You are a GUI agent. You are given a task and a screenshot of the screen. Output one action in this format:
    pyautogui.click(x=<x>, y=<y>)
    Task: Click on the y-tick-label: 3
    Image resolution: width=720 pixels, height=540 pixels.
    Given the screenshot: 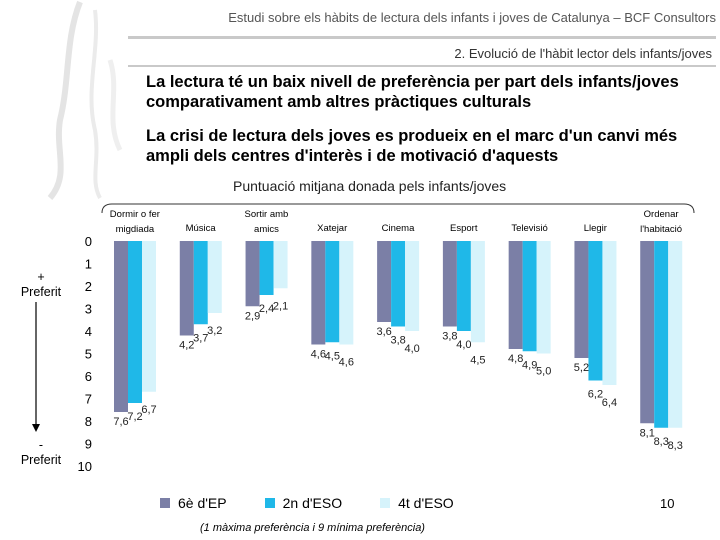 What is the action you would take?
    pyautogui.click(x=88, y=309)
    